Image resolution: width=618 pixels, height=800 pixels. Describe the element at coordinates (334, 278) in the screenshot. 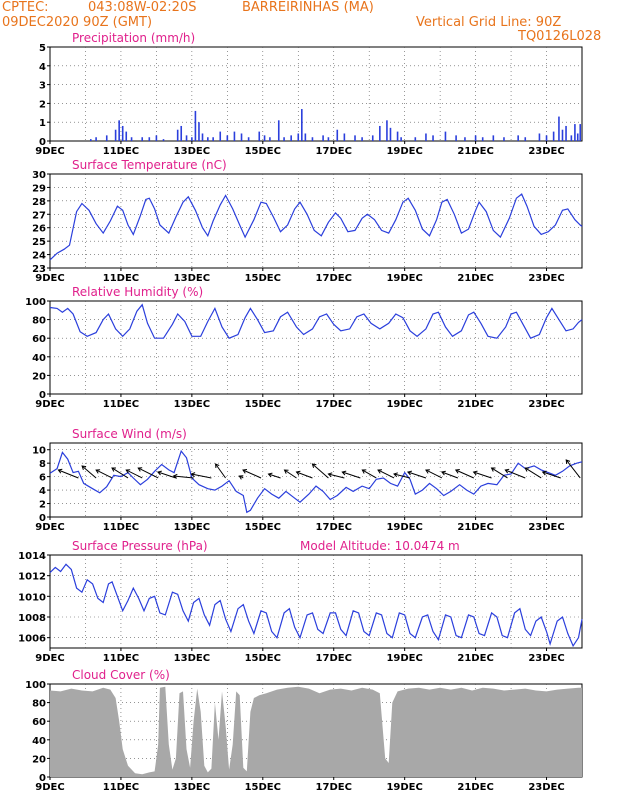

I see `temp-xtick-4: 17DEC` at that location.